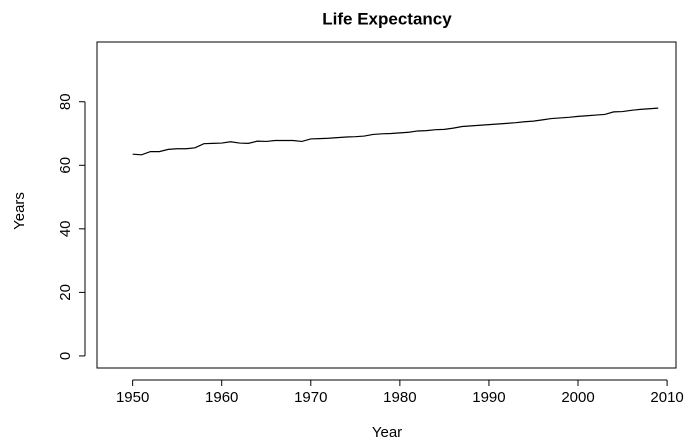  I want to click on x-axis-label: Year, so click(387, 432).